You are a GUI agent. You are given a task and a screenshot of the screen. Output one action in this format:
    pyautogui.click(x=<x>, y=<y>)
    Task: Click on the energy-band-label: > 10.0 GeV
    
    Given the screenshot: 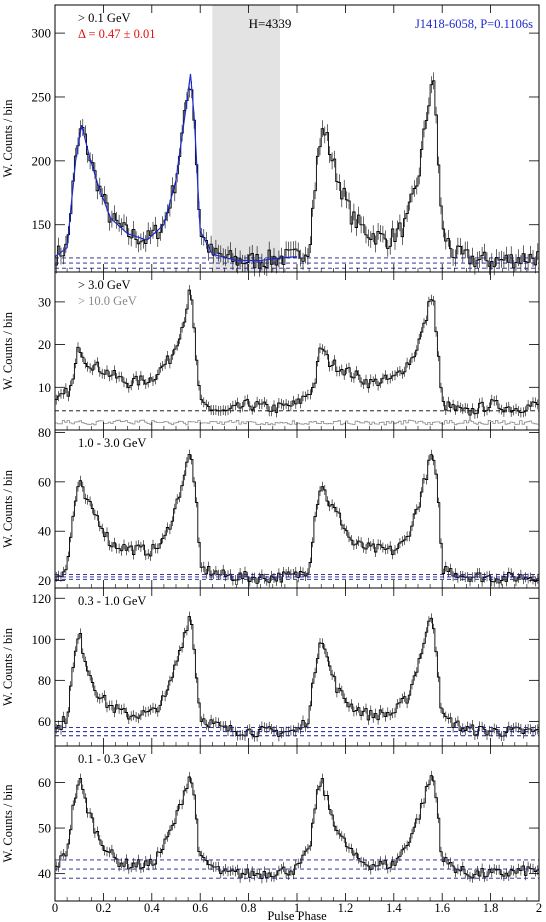 What is the action you would take?
    pyautogui.click(x=107, y=301)
    